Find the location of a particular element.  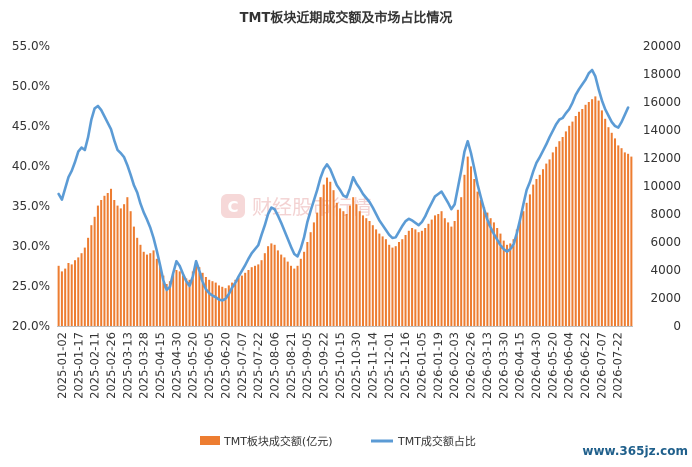

x-tick-label: 2026-07-22 is located at coordinates (618, 365).